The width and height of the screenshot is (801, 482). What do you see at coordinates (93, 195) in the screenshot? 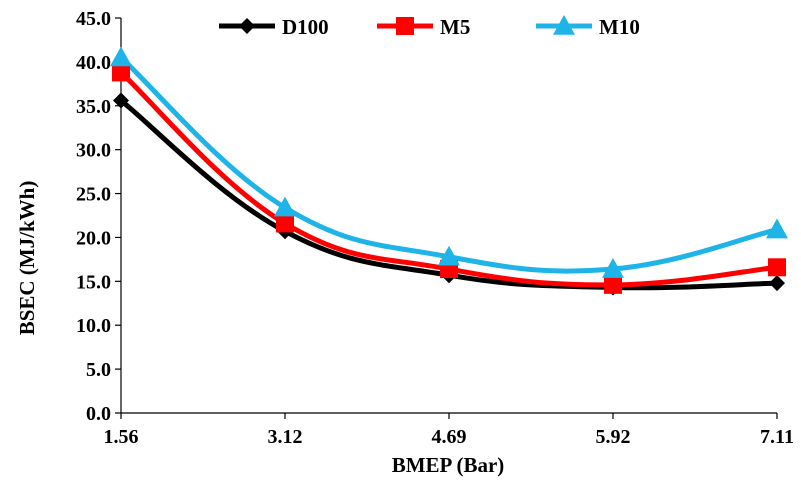
I see `y-tick-label: 25.0` at bounding box center [93, 195].